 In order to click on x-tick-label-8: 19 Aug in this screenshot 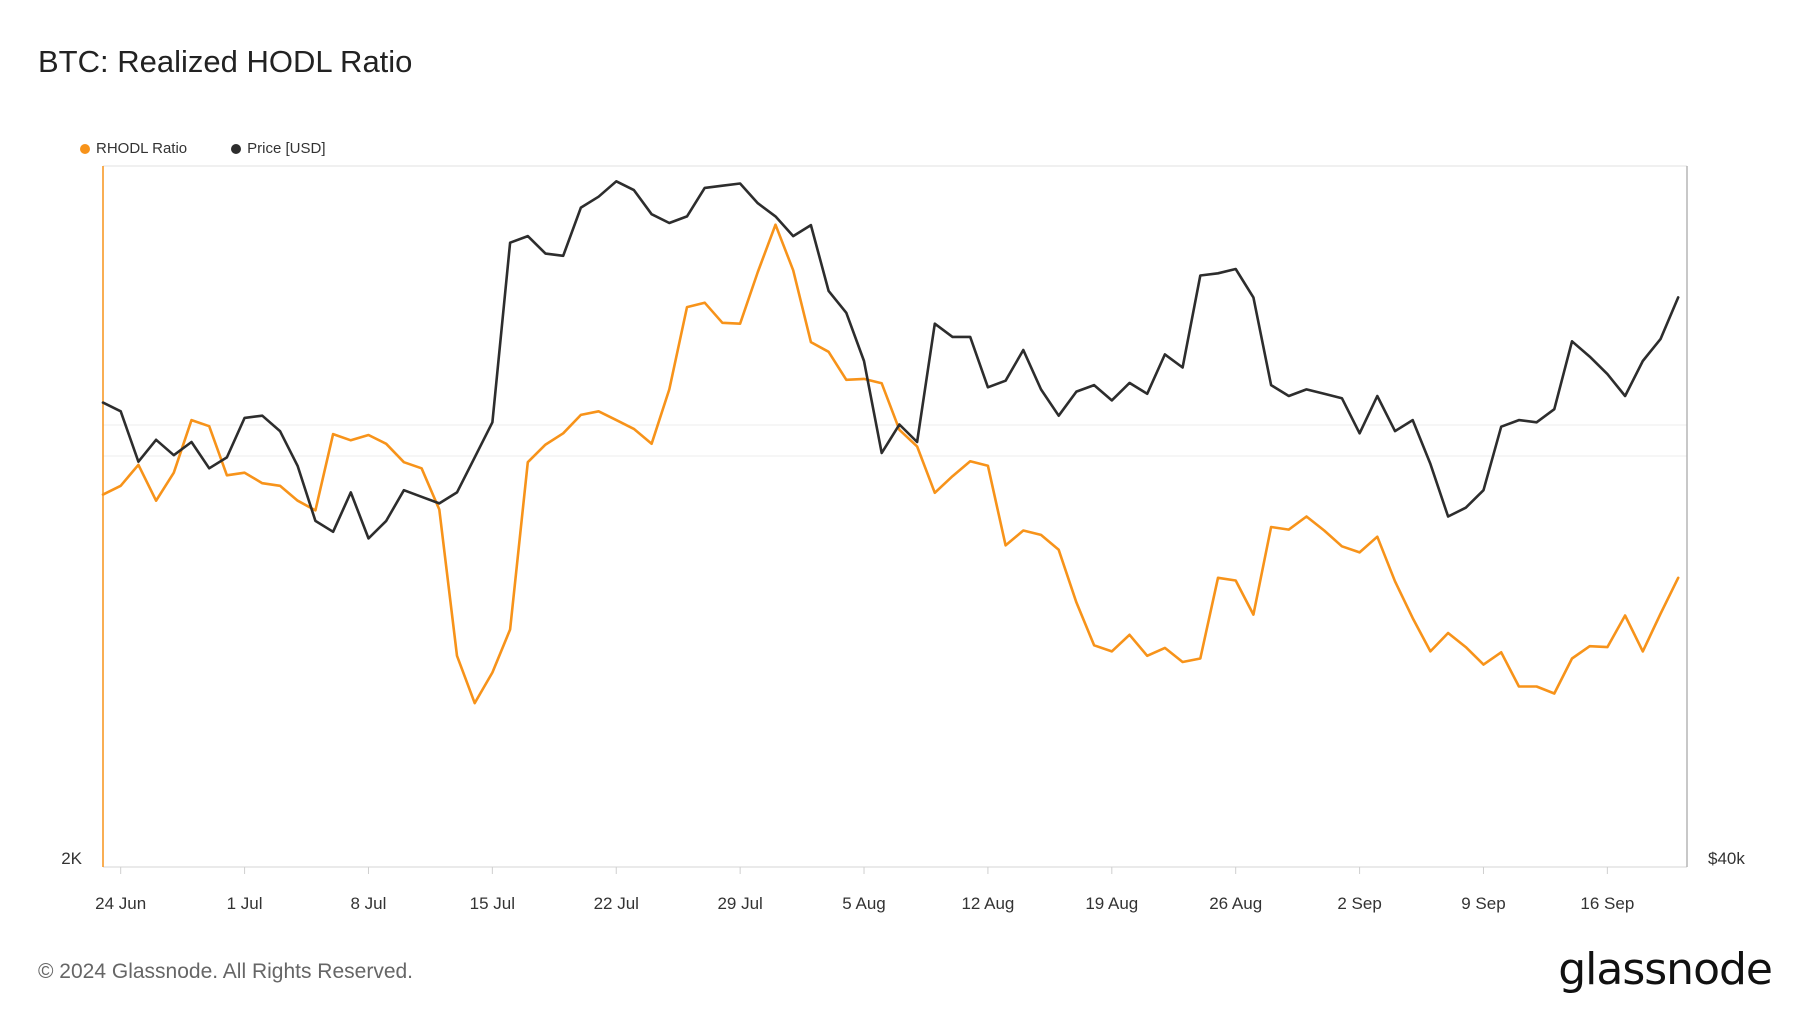, I will do `click(1111, 903)`.